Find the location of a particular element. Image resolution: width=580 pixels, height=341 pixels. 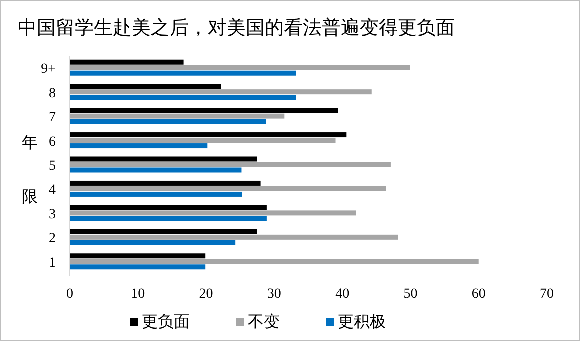

y-tick-label: 6 is located at coordinates (52, 142).